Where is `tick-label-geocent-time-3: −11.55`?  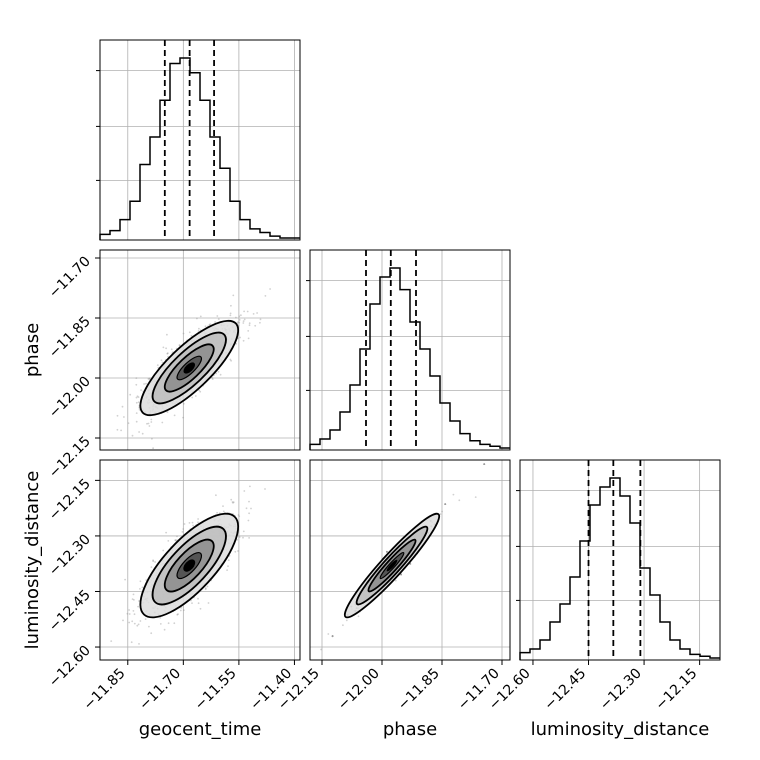
tick-label-geocent-time-3: −11.55 is located at coordinates (216, 690).